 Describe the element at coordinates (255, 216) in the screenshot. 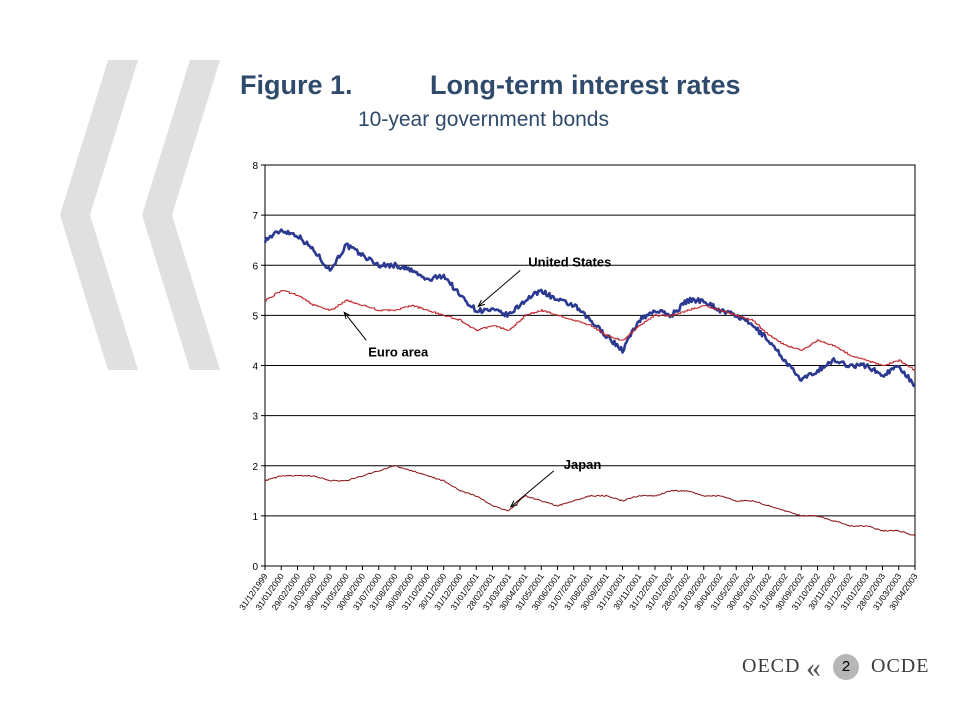

I see `y-tick-label: 7` at that location.